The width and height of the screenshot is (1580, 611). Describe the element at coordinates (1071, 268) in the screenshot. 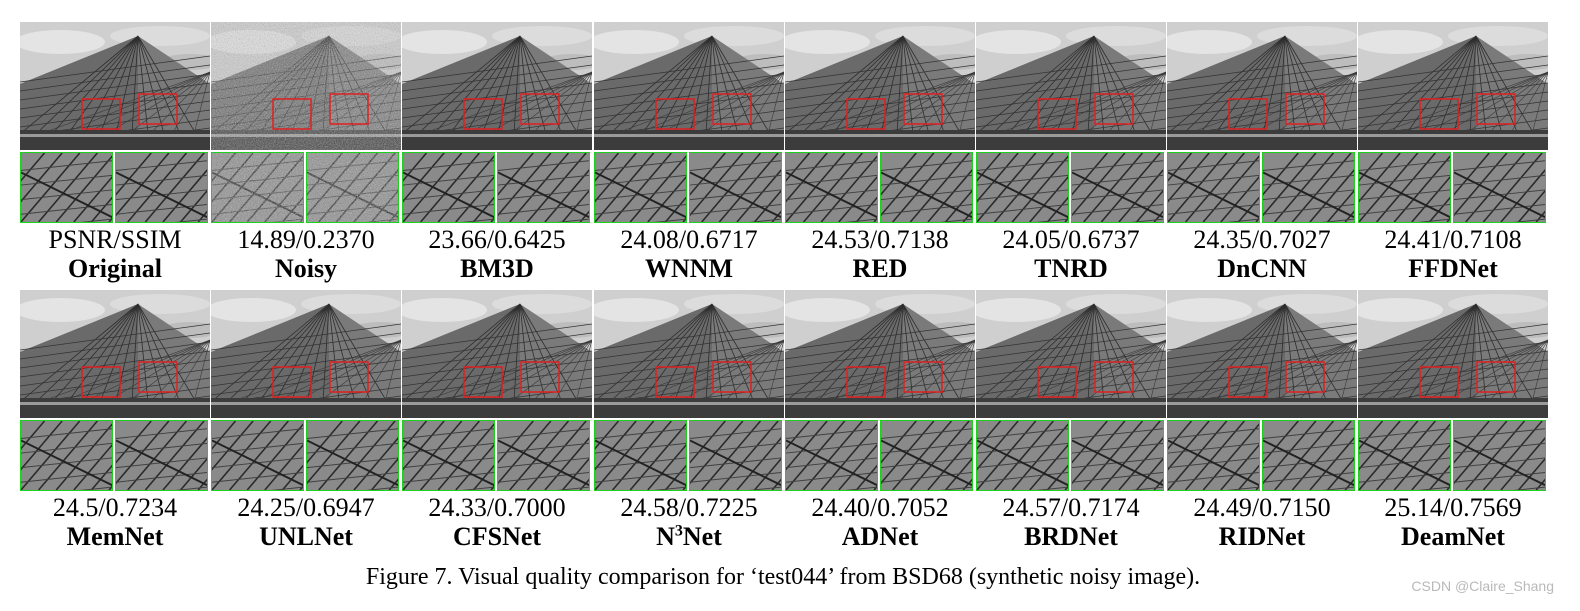

I see `method-name: TNRD` at that location.